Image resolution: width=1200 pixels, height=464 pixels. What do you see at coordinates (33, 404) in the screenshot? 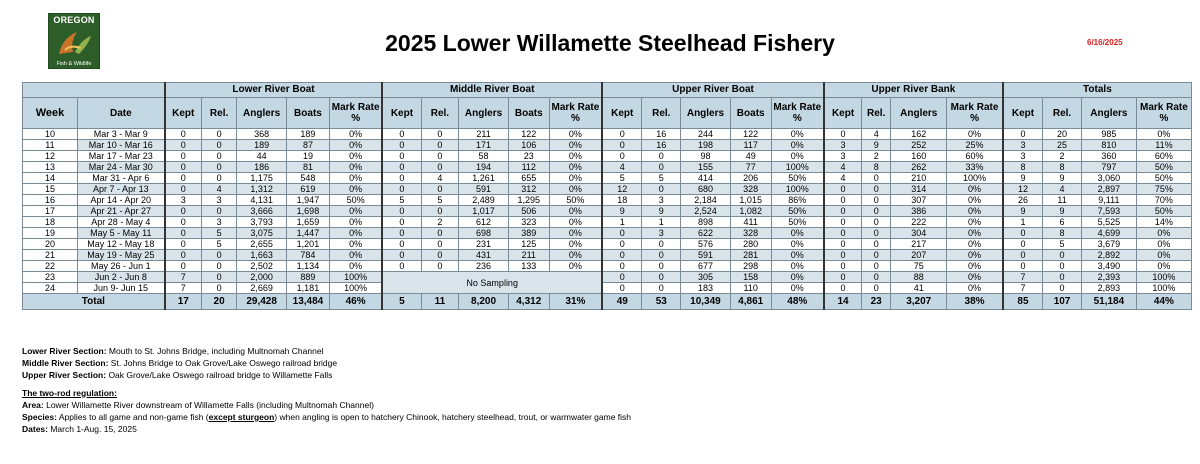
I see `note-label: Area:` at bounding box center [33, 404].